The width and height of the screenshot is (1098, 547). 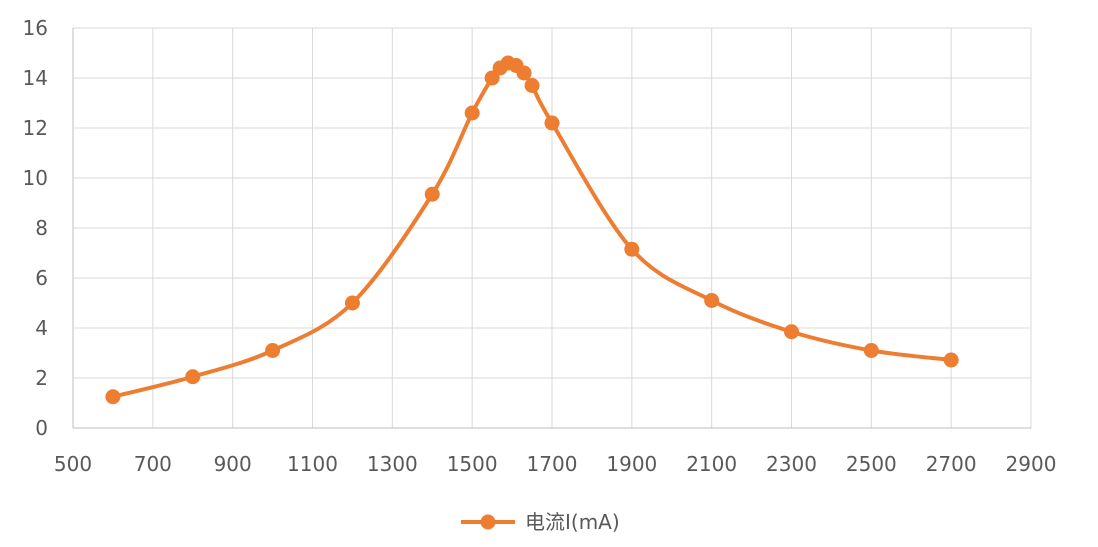 What do you see at coordinates (41, 278) in the screenshot?
I see `y-tick-label: 6` at bounding box center [41, 278].